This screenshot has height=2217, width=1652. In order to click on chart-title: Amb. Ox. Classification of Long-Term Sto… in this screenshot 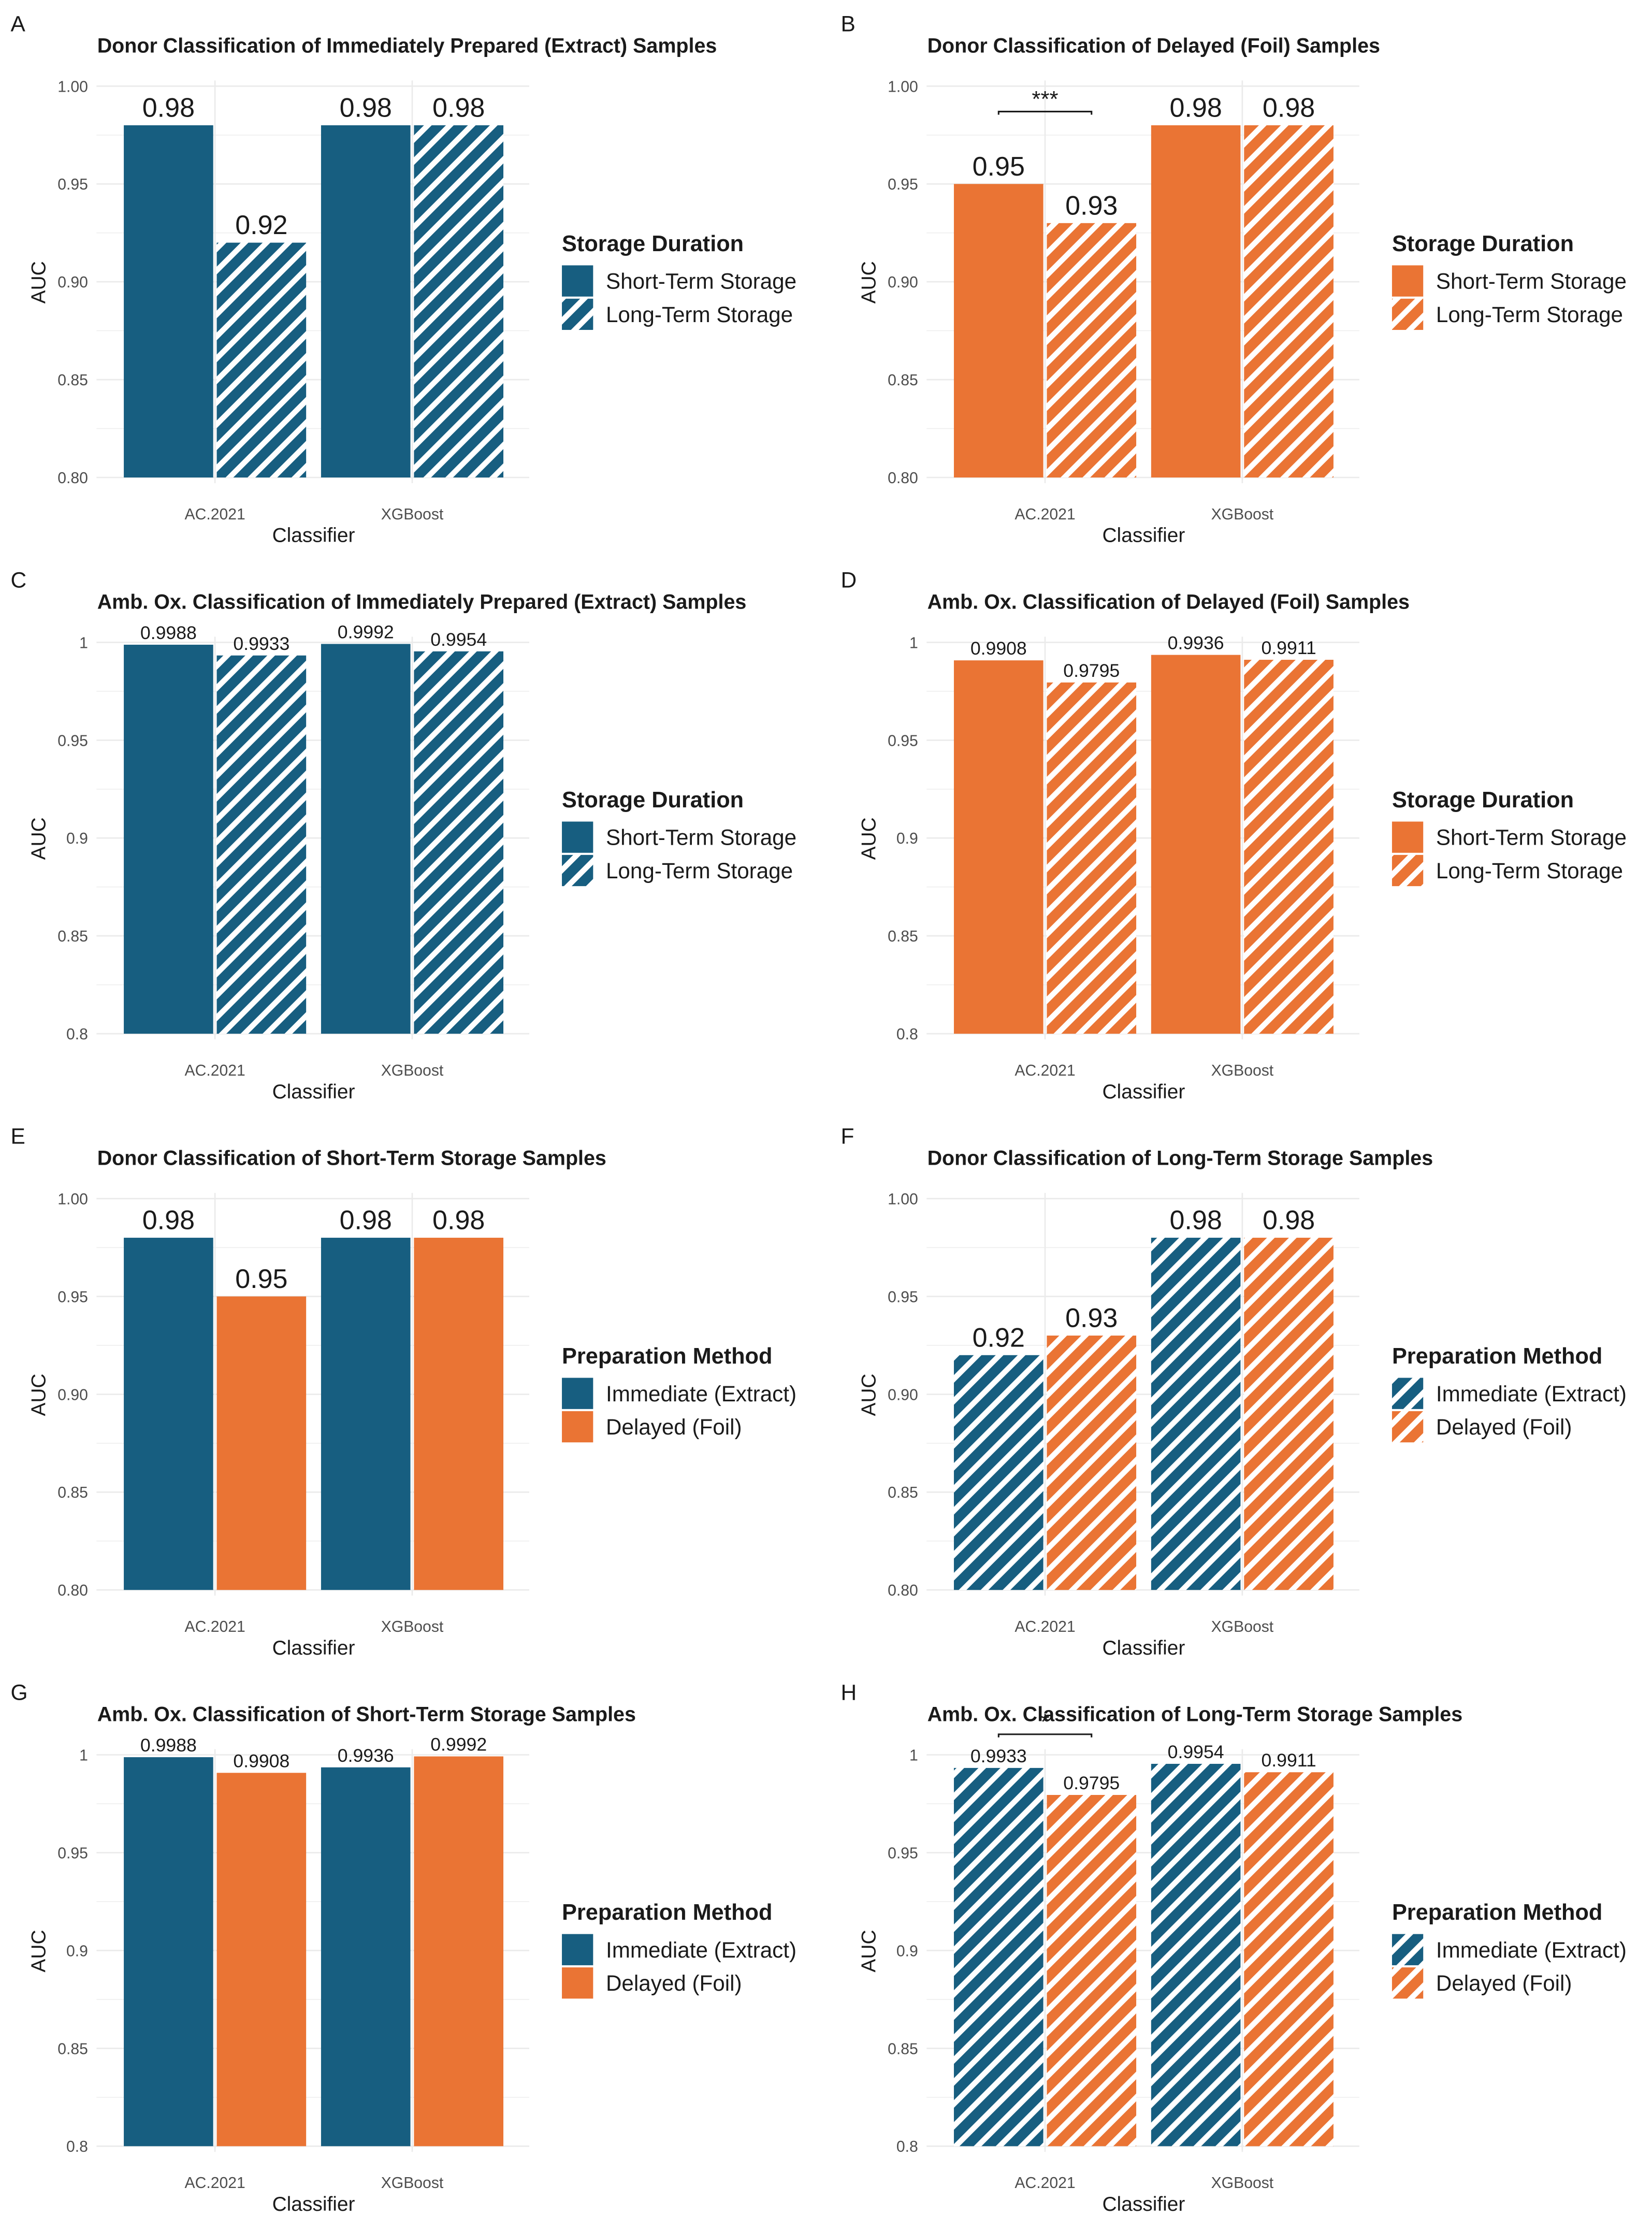, I will do `click(1195, 1714)`.